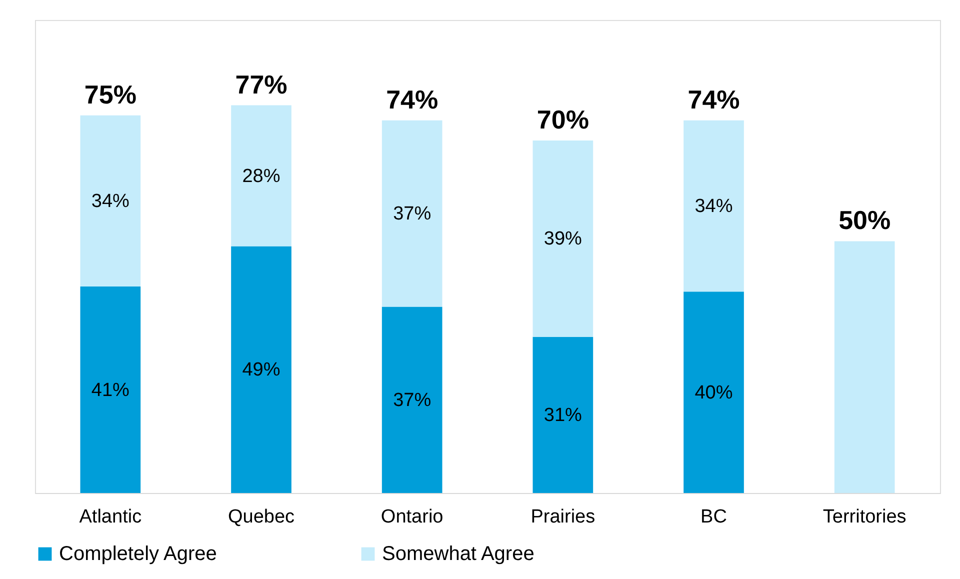 Image resolution: width=960 pixels, height=579 pixels. I want to click on x-tick-label: Ontario, so click(412, 517).